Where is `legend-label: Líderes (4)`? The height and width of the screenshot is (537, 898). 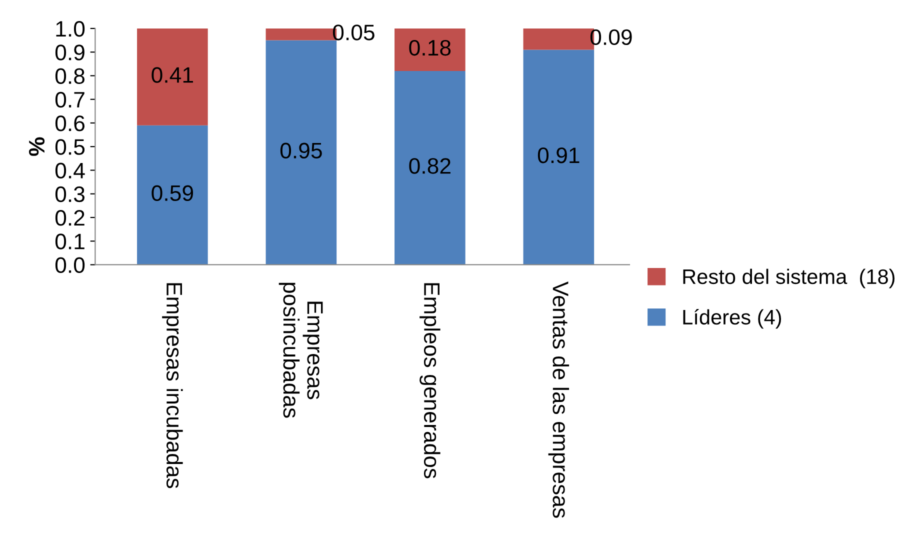 legend-label: Líderes (4) is located at coordinates (732, 319).